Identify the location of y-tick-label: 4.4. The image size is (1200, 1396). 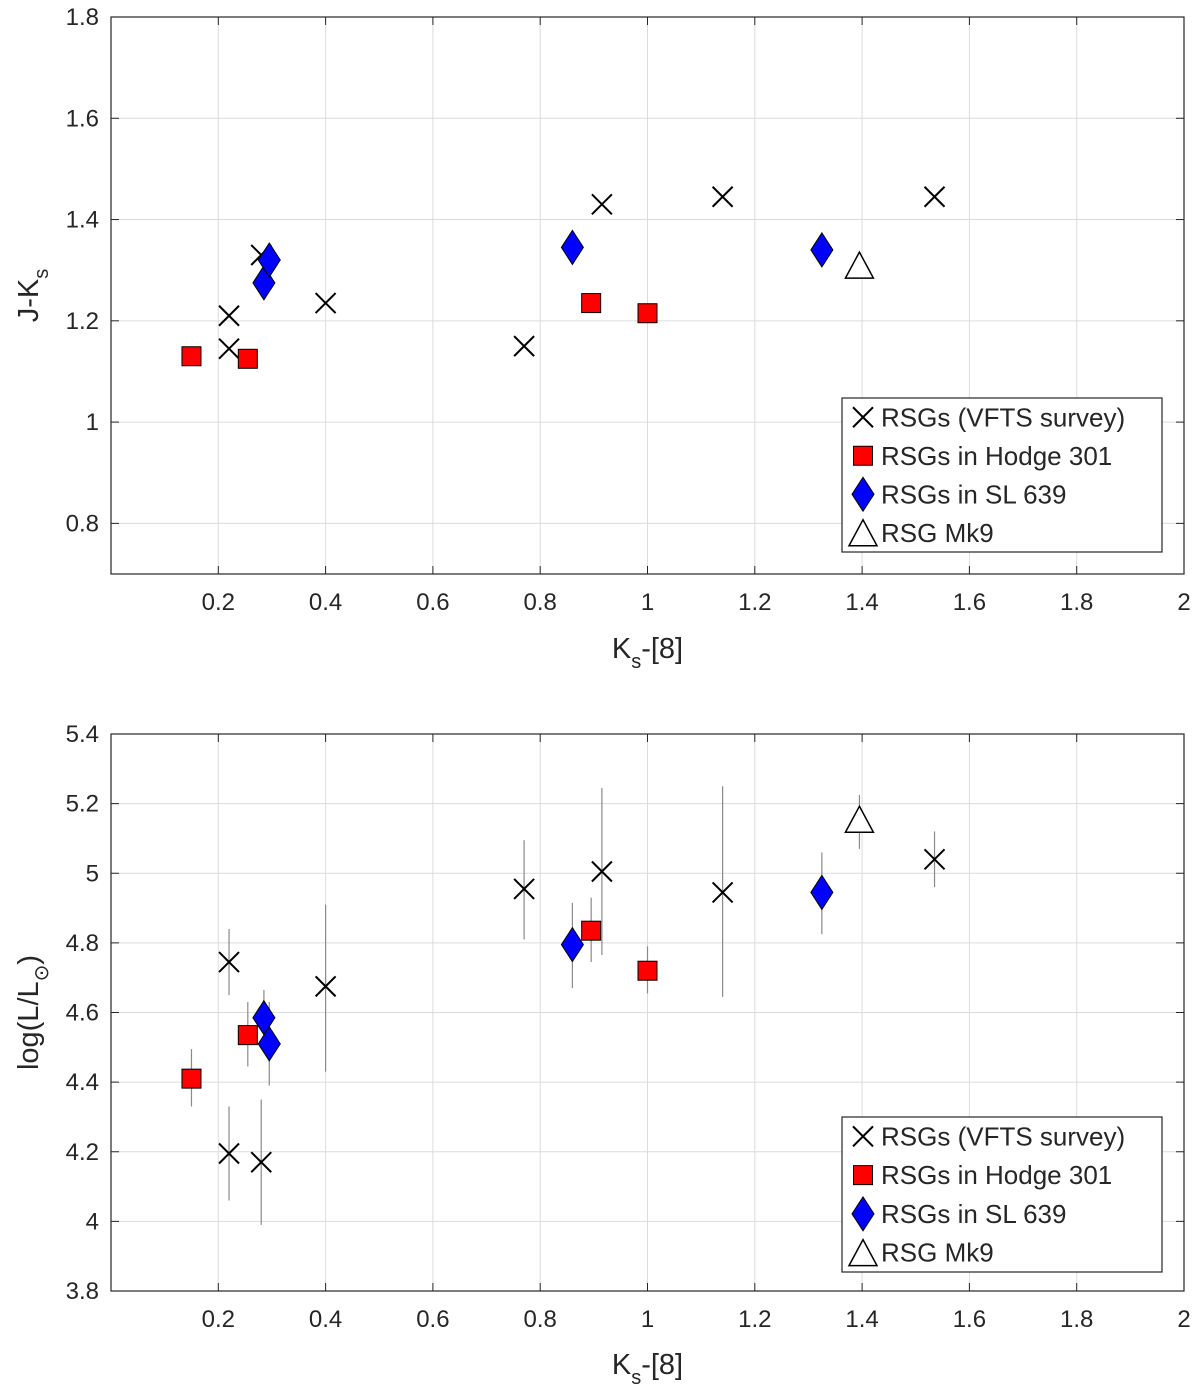
(82, 1082).